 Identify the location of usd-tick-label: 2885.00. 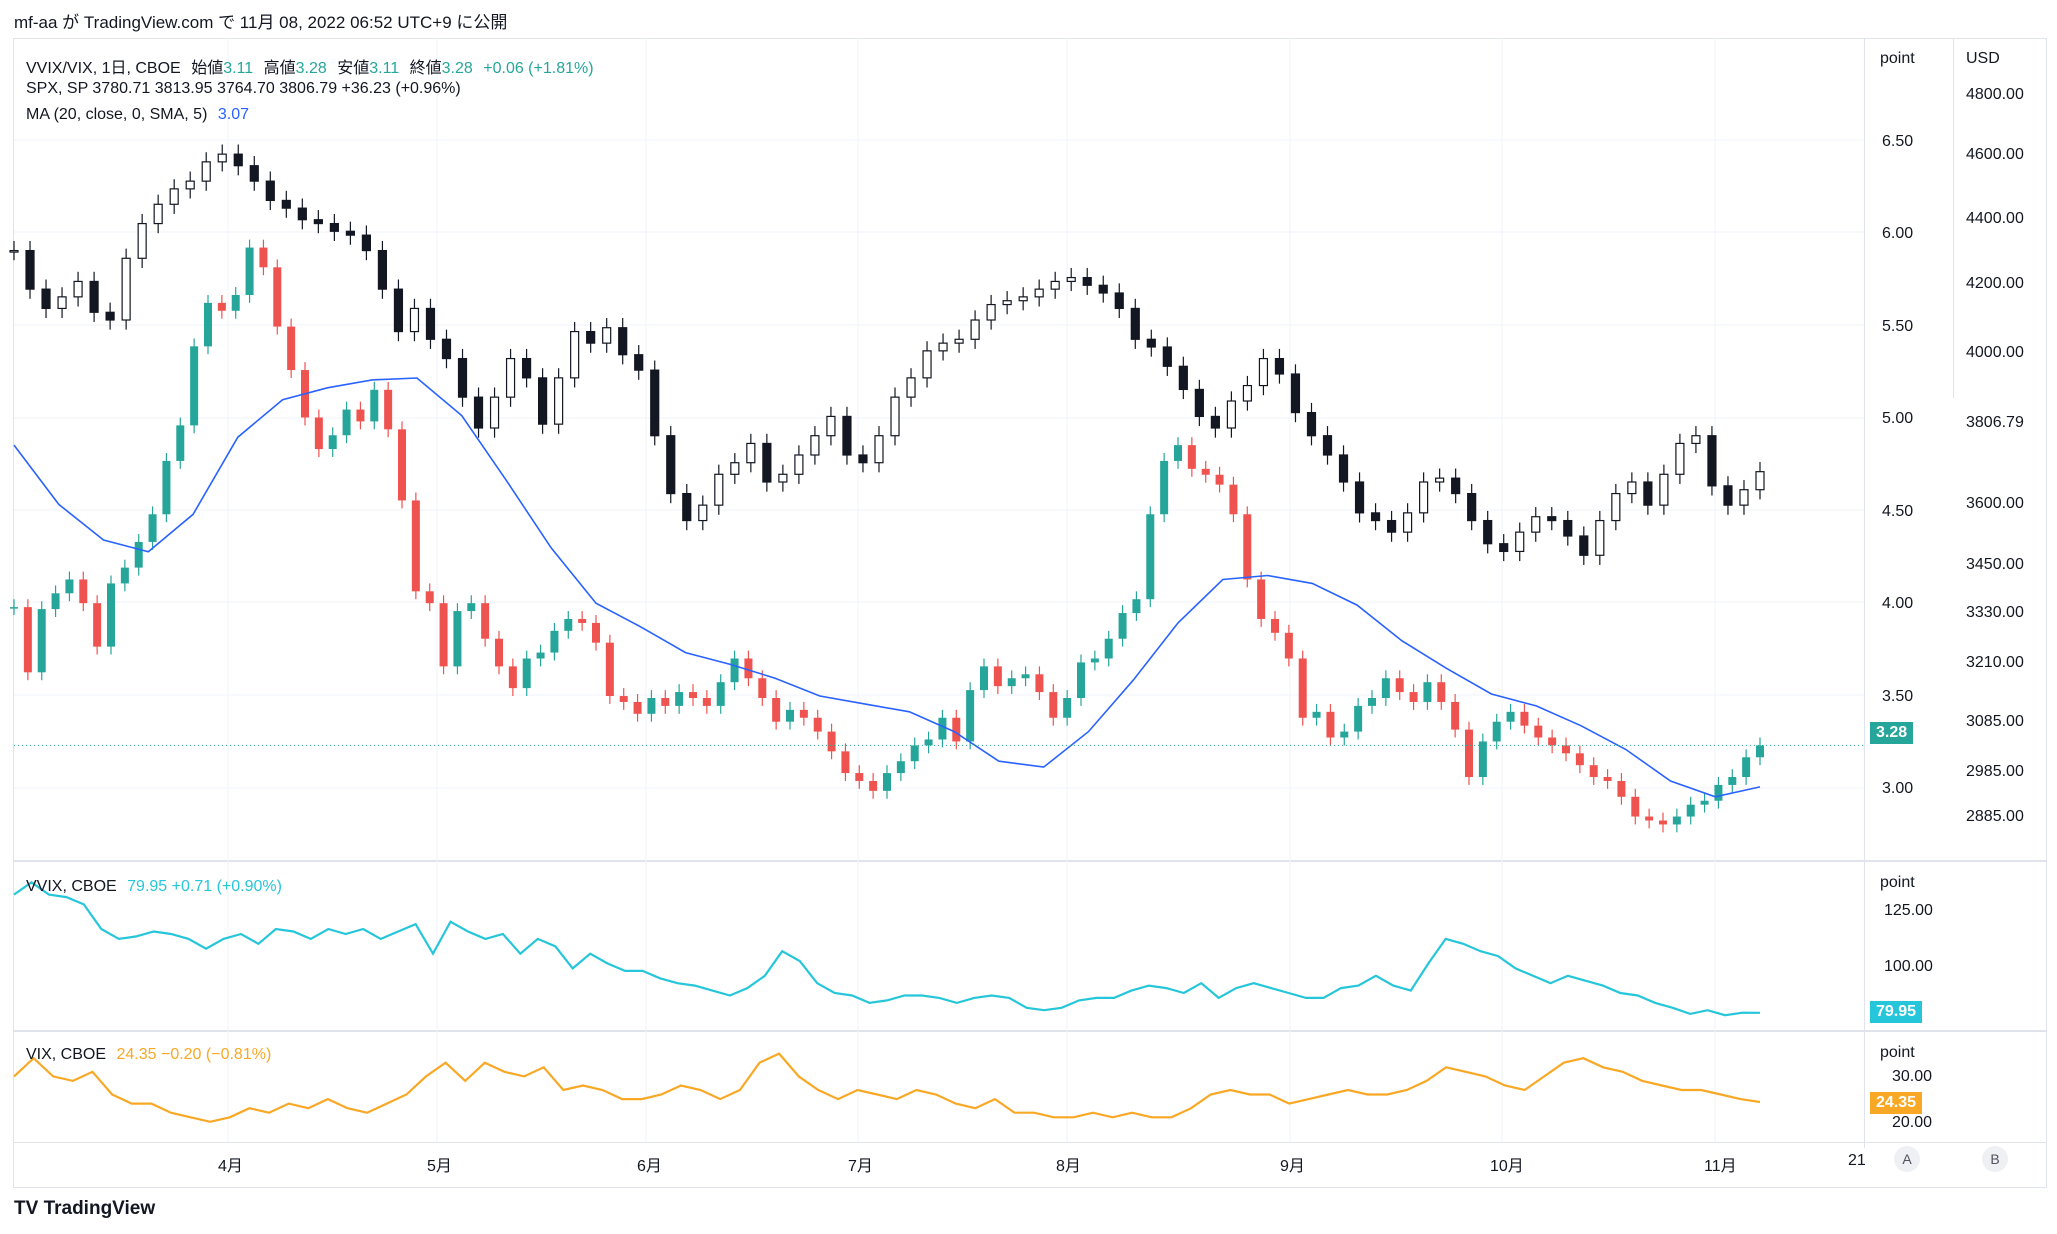
(1995, 816).